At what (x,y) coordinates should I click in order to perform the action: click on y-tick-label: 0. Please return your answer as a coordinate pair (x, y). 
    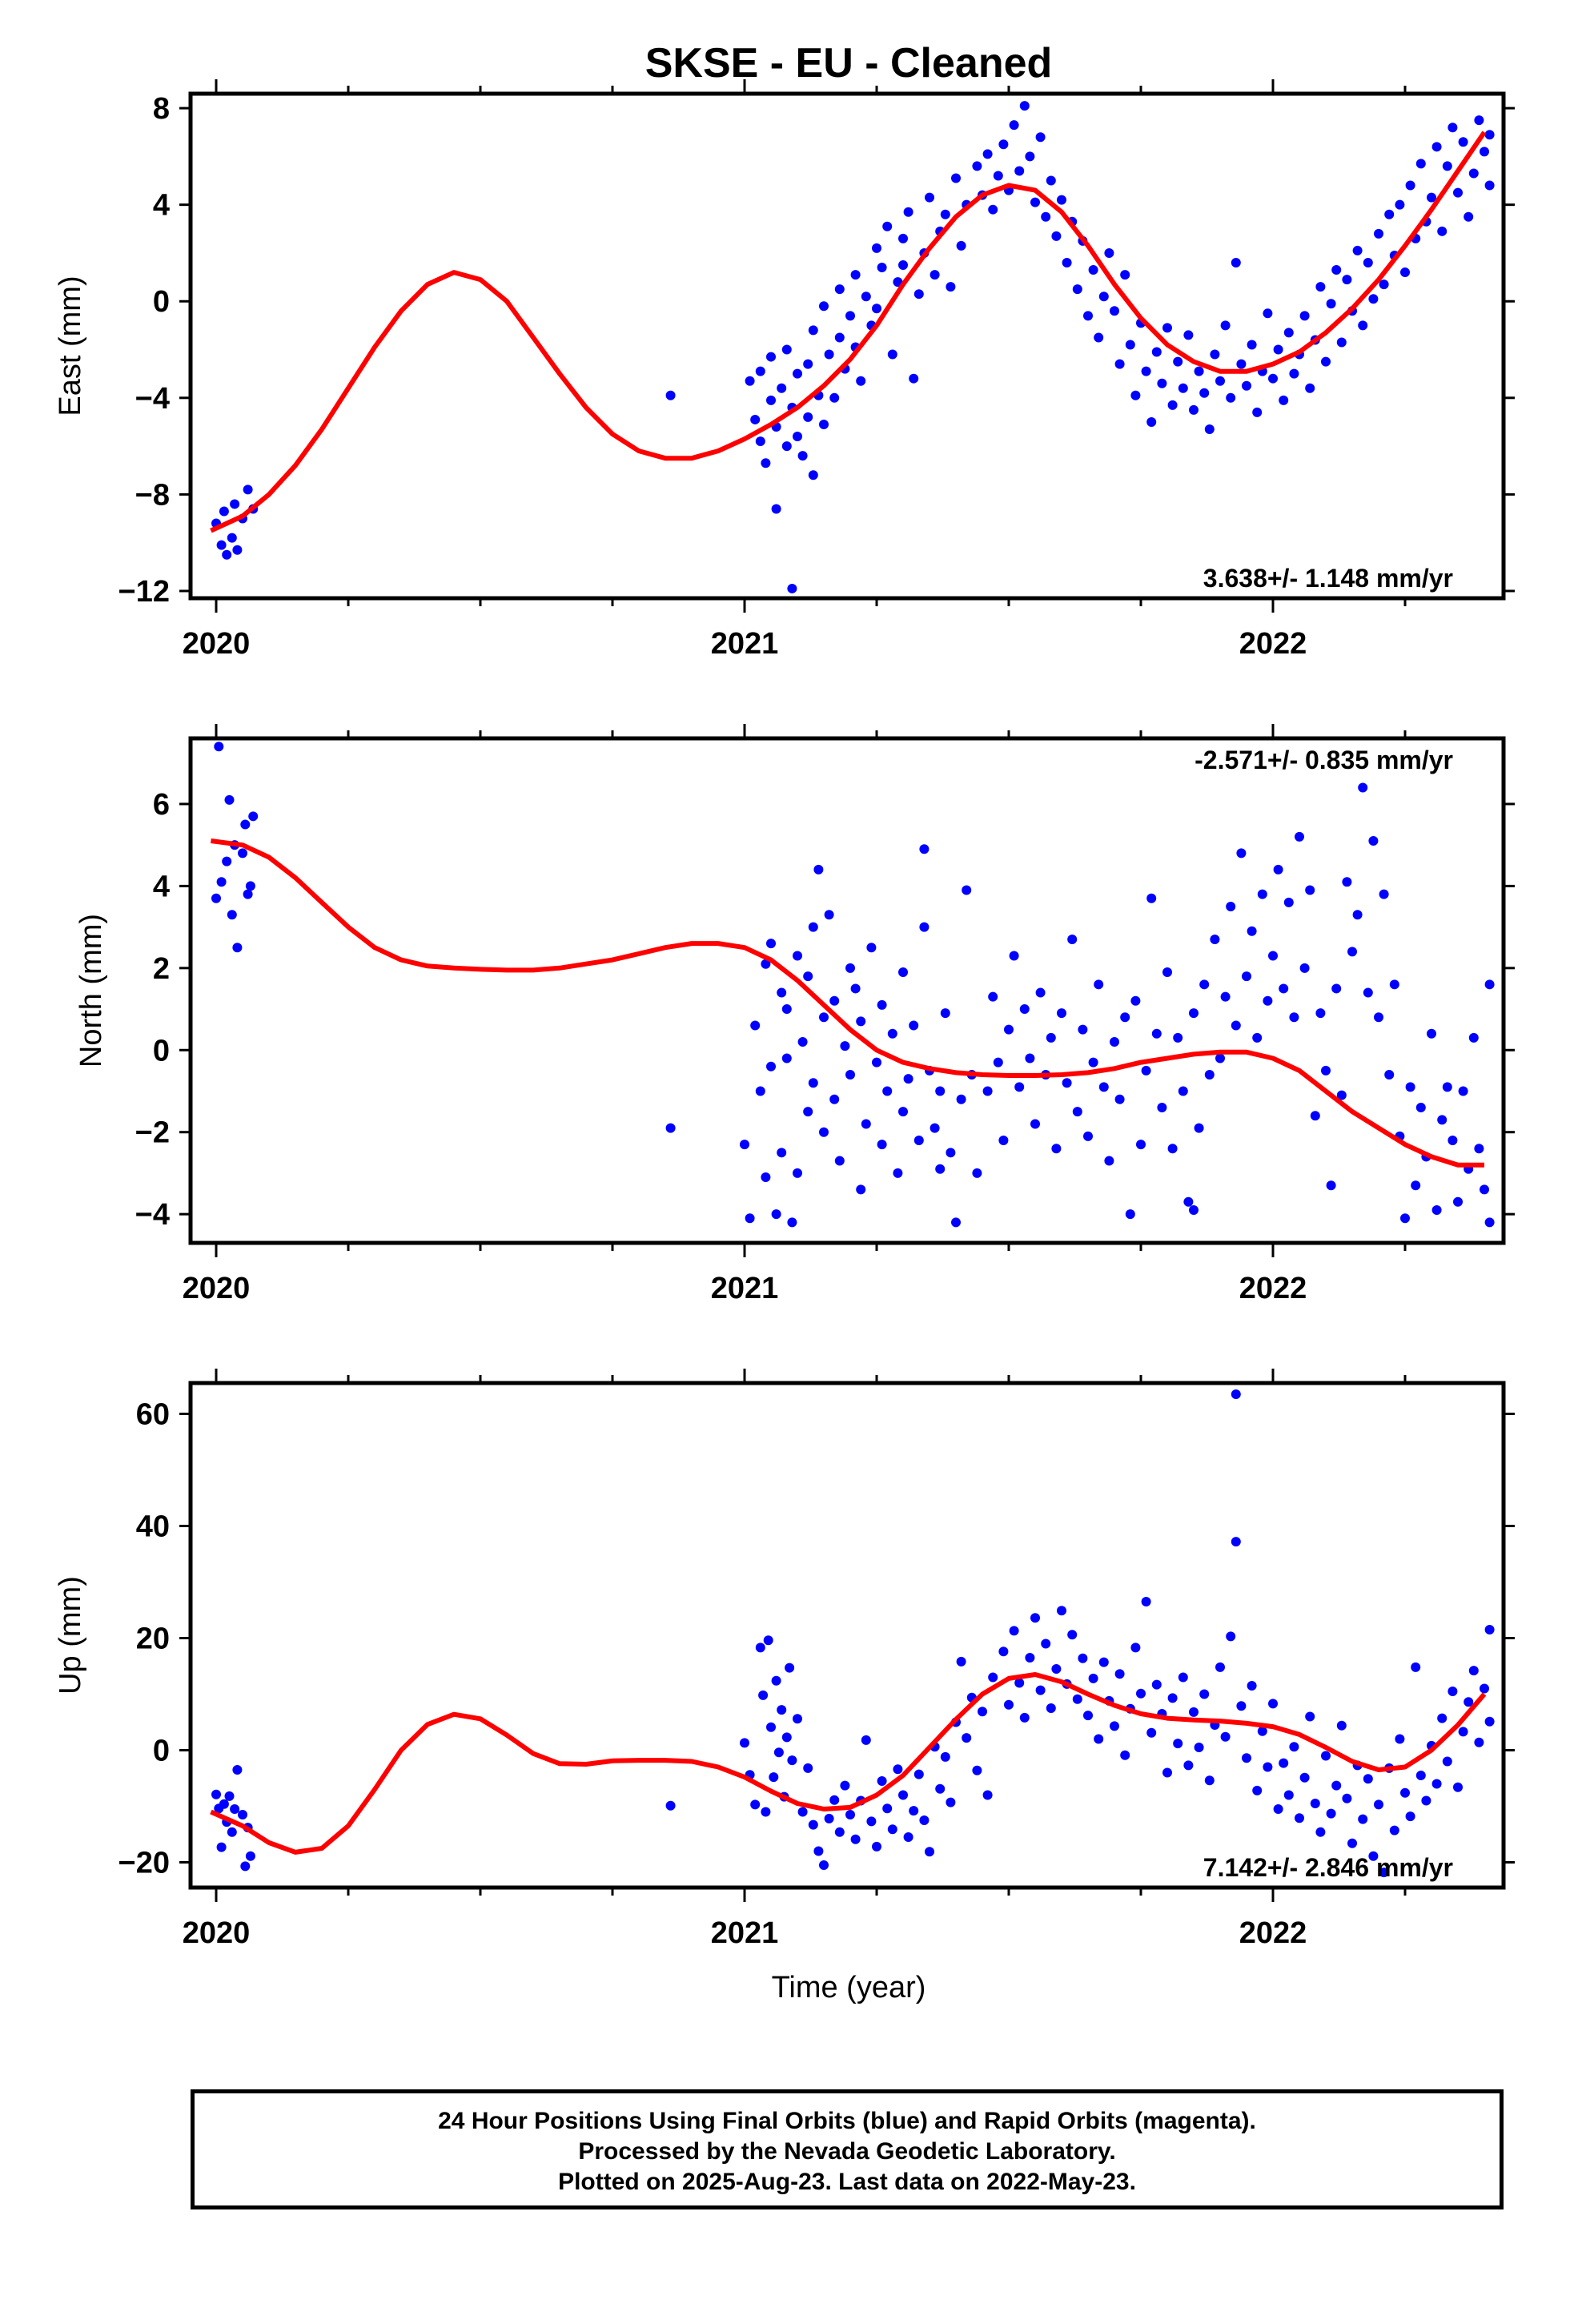
    Looking at the image, I should click on (161, 1051).